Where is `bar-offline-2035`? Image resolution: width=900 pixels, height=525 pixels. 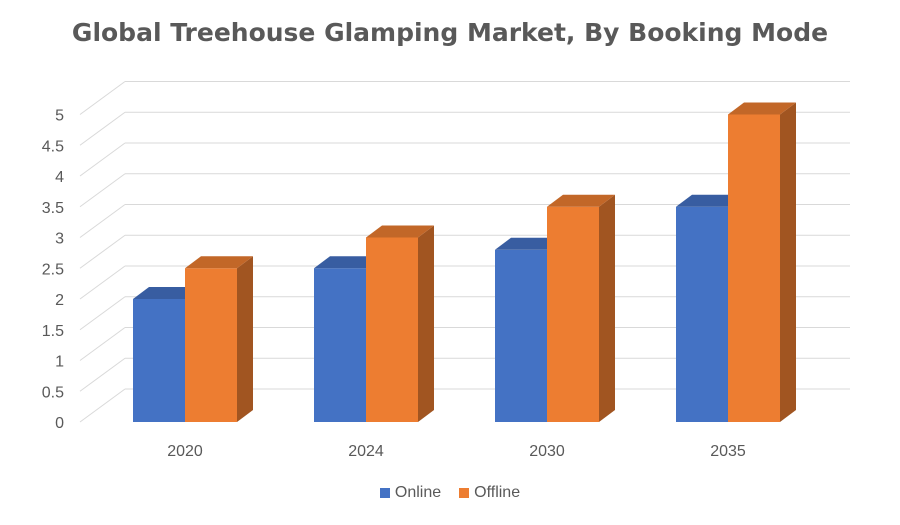
bar-offline-2035 is located at coordinates (762, 262).